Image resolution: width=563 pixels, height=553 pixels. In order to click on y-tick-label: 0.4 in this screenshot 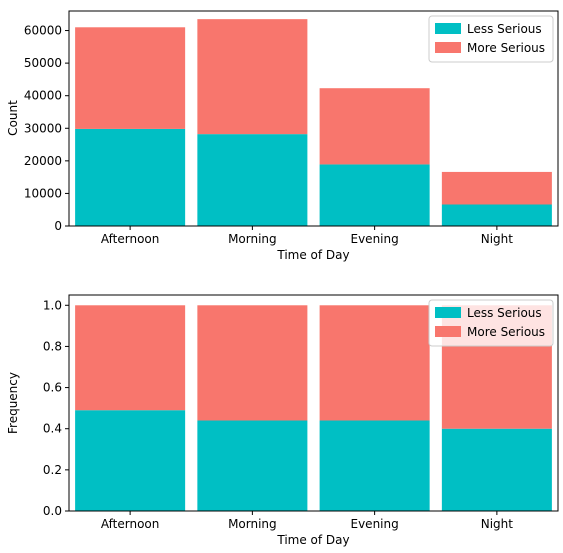, I will do `click(52, 429)`.